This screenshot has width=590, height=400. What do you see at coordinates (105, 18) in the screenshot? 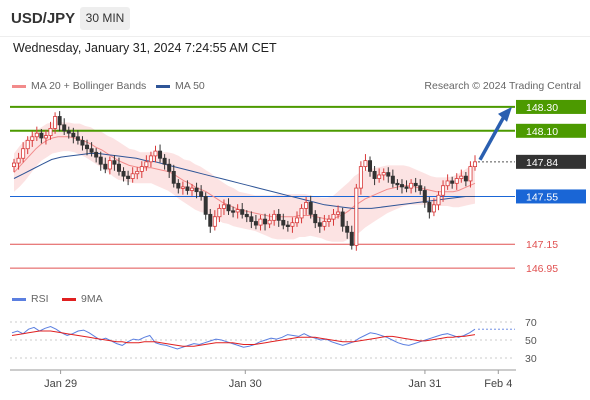
I see `timeframe-button: 30 MIN` at bounding box center [105, 18].